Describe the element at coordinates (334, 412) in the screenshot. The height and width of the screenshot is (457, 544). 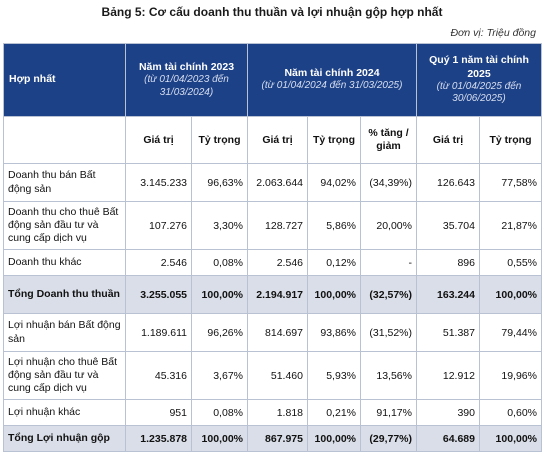
I see `table-cell: 0,21%` at that location.